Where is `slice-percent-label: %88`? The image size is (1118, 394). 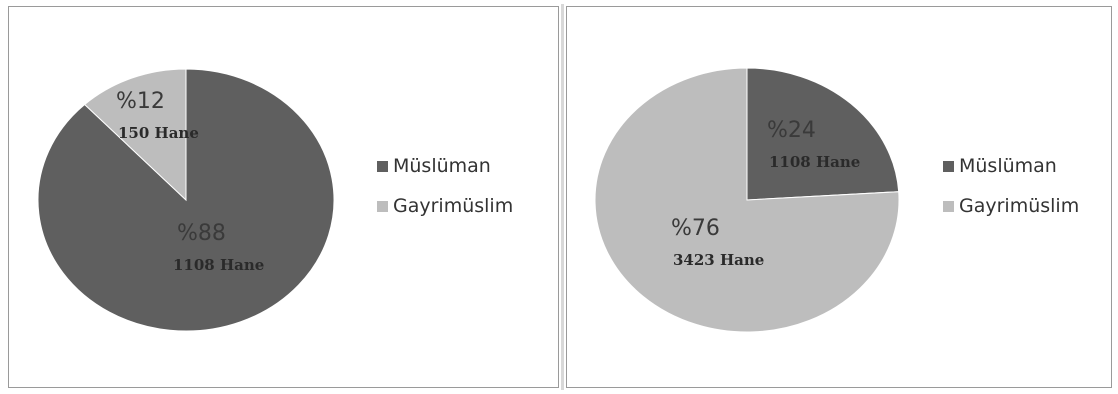 slice-percent-label: %88 is located at coordinates (201, 233).